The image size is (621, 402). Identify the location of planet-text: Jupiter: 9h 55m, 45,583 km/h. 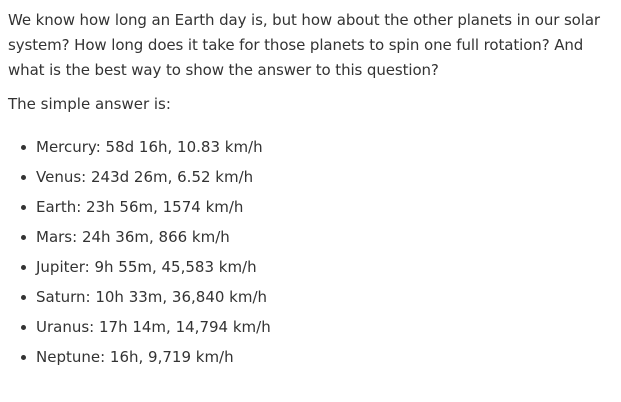
(146, 267).